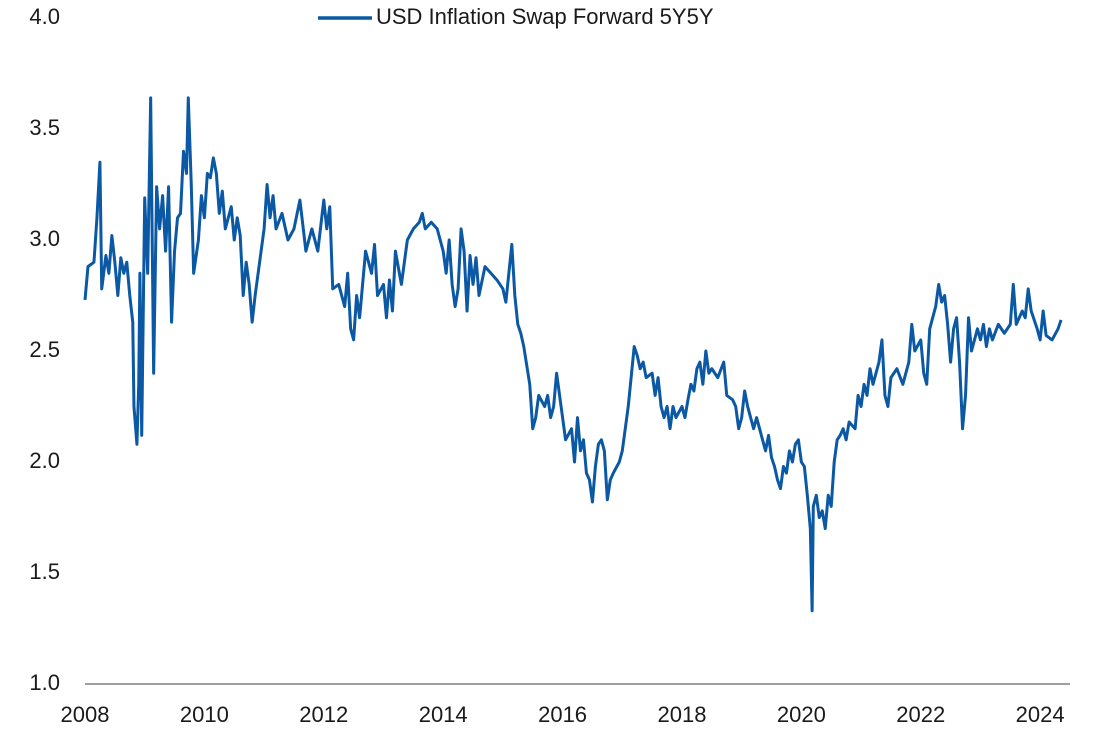  What do you see at coordinates (1040, 714) in the screenshot?
I see `x-tick-label: 2024` at bounding box center [1040, 714].